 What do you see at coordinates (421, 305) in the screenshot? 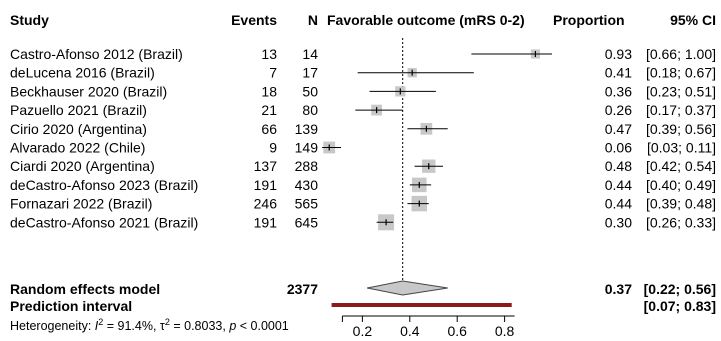
I see `prediction-interval-bar` at bounding box center [421, 305].